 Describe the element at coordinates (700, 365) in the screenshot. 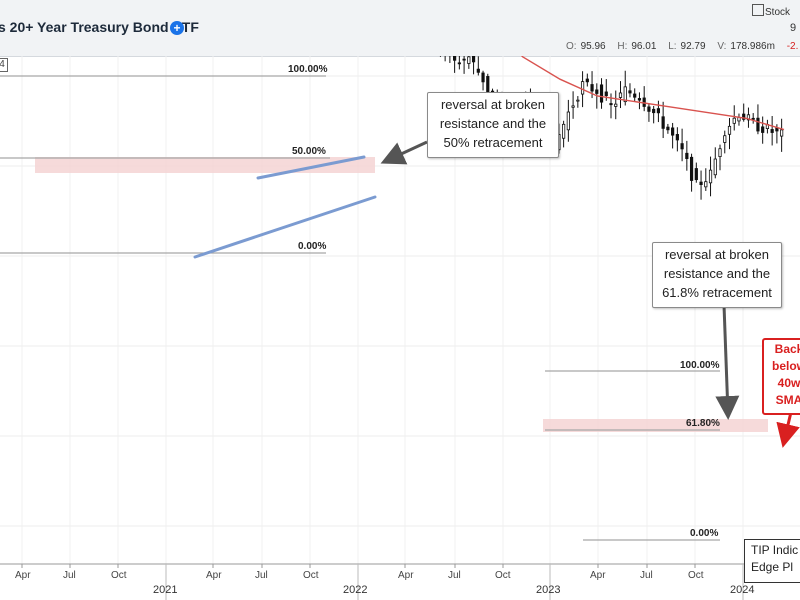

I see `fib2-100-label: 100.00%` at that location.